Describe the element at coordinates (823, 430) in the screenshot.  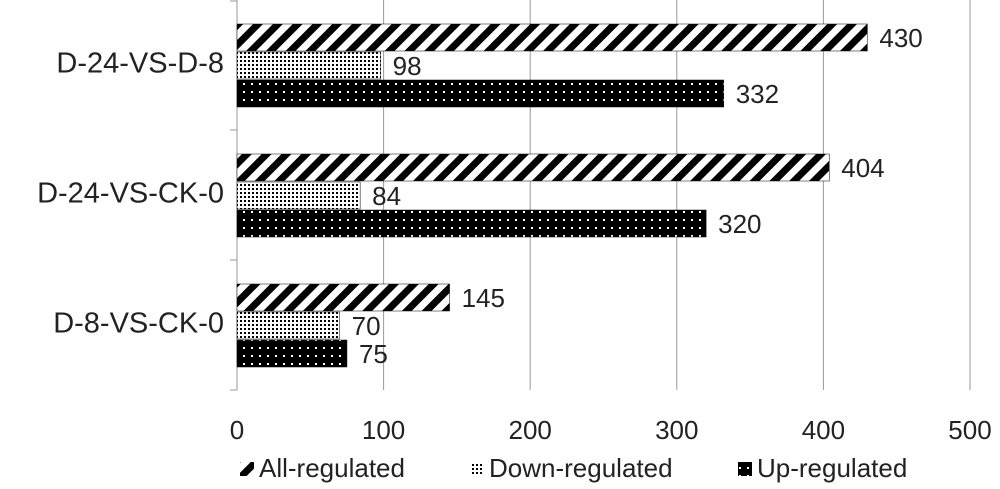
I see `x-tick-label: 400` at that location.